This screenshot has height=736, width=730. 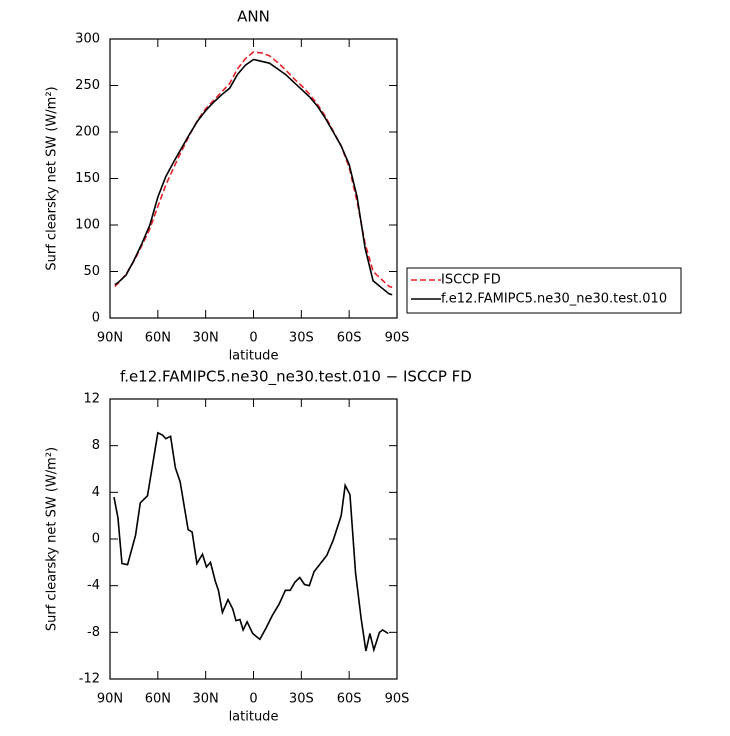 What do you see at coordinates (91, 271) in the screenshot?
I see `y-tick-label: 50` at bounding box center [91, 271].